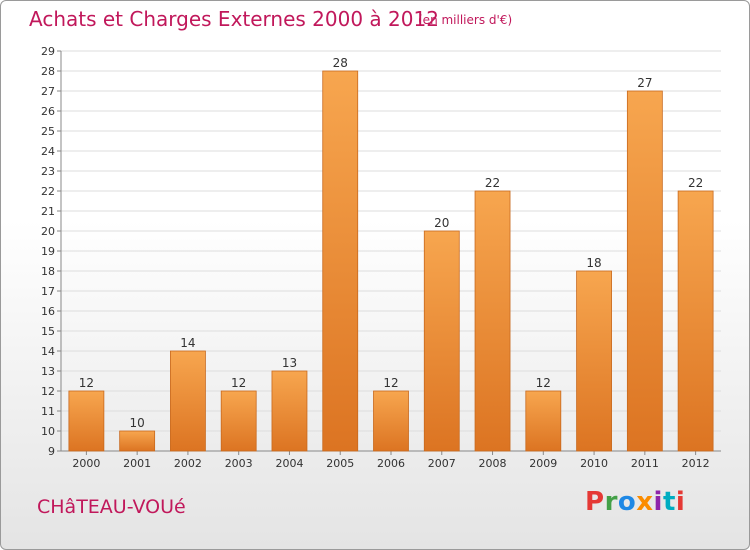 This screenshot has width=750, height=550. Describe the element at coordinates (543, 421) in the screenshot. I see `bar-2009` at that location.